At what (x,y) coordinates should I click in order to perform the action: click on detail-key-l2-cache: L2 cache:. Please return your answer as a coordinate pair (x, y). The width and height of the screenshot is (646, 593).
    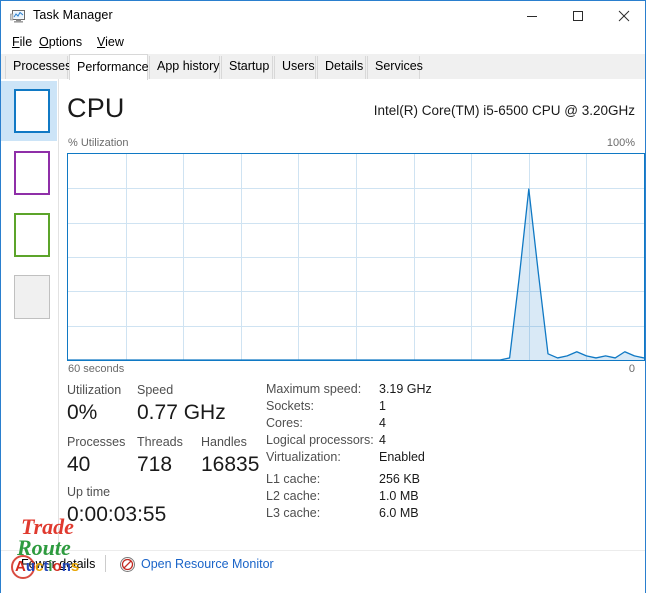
    Looking at the image, I should click on (293, 496).